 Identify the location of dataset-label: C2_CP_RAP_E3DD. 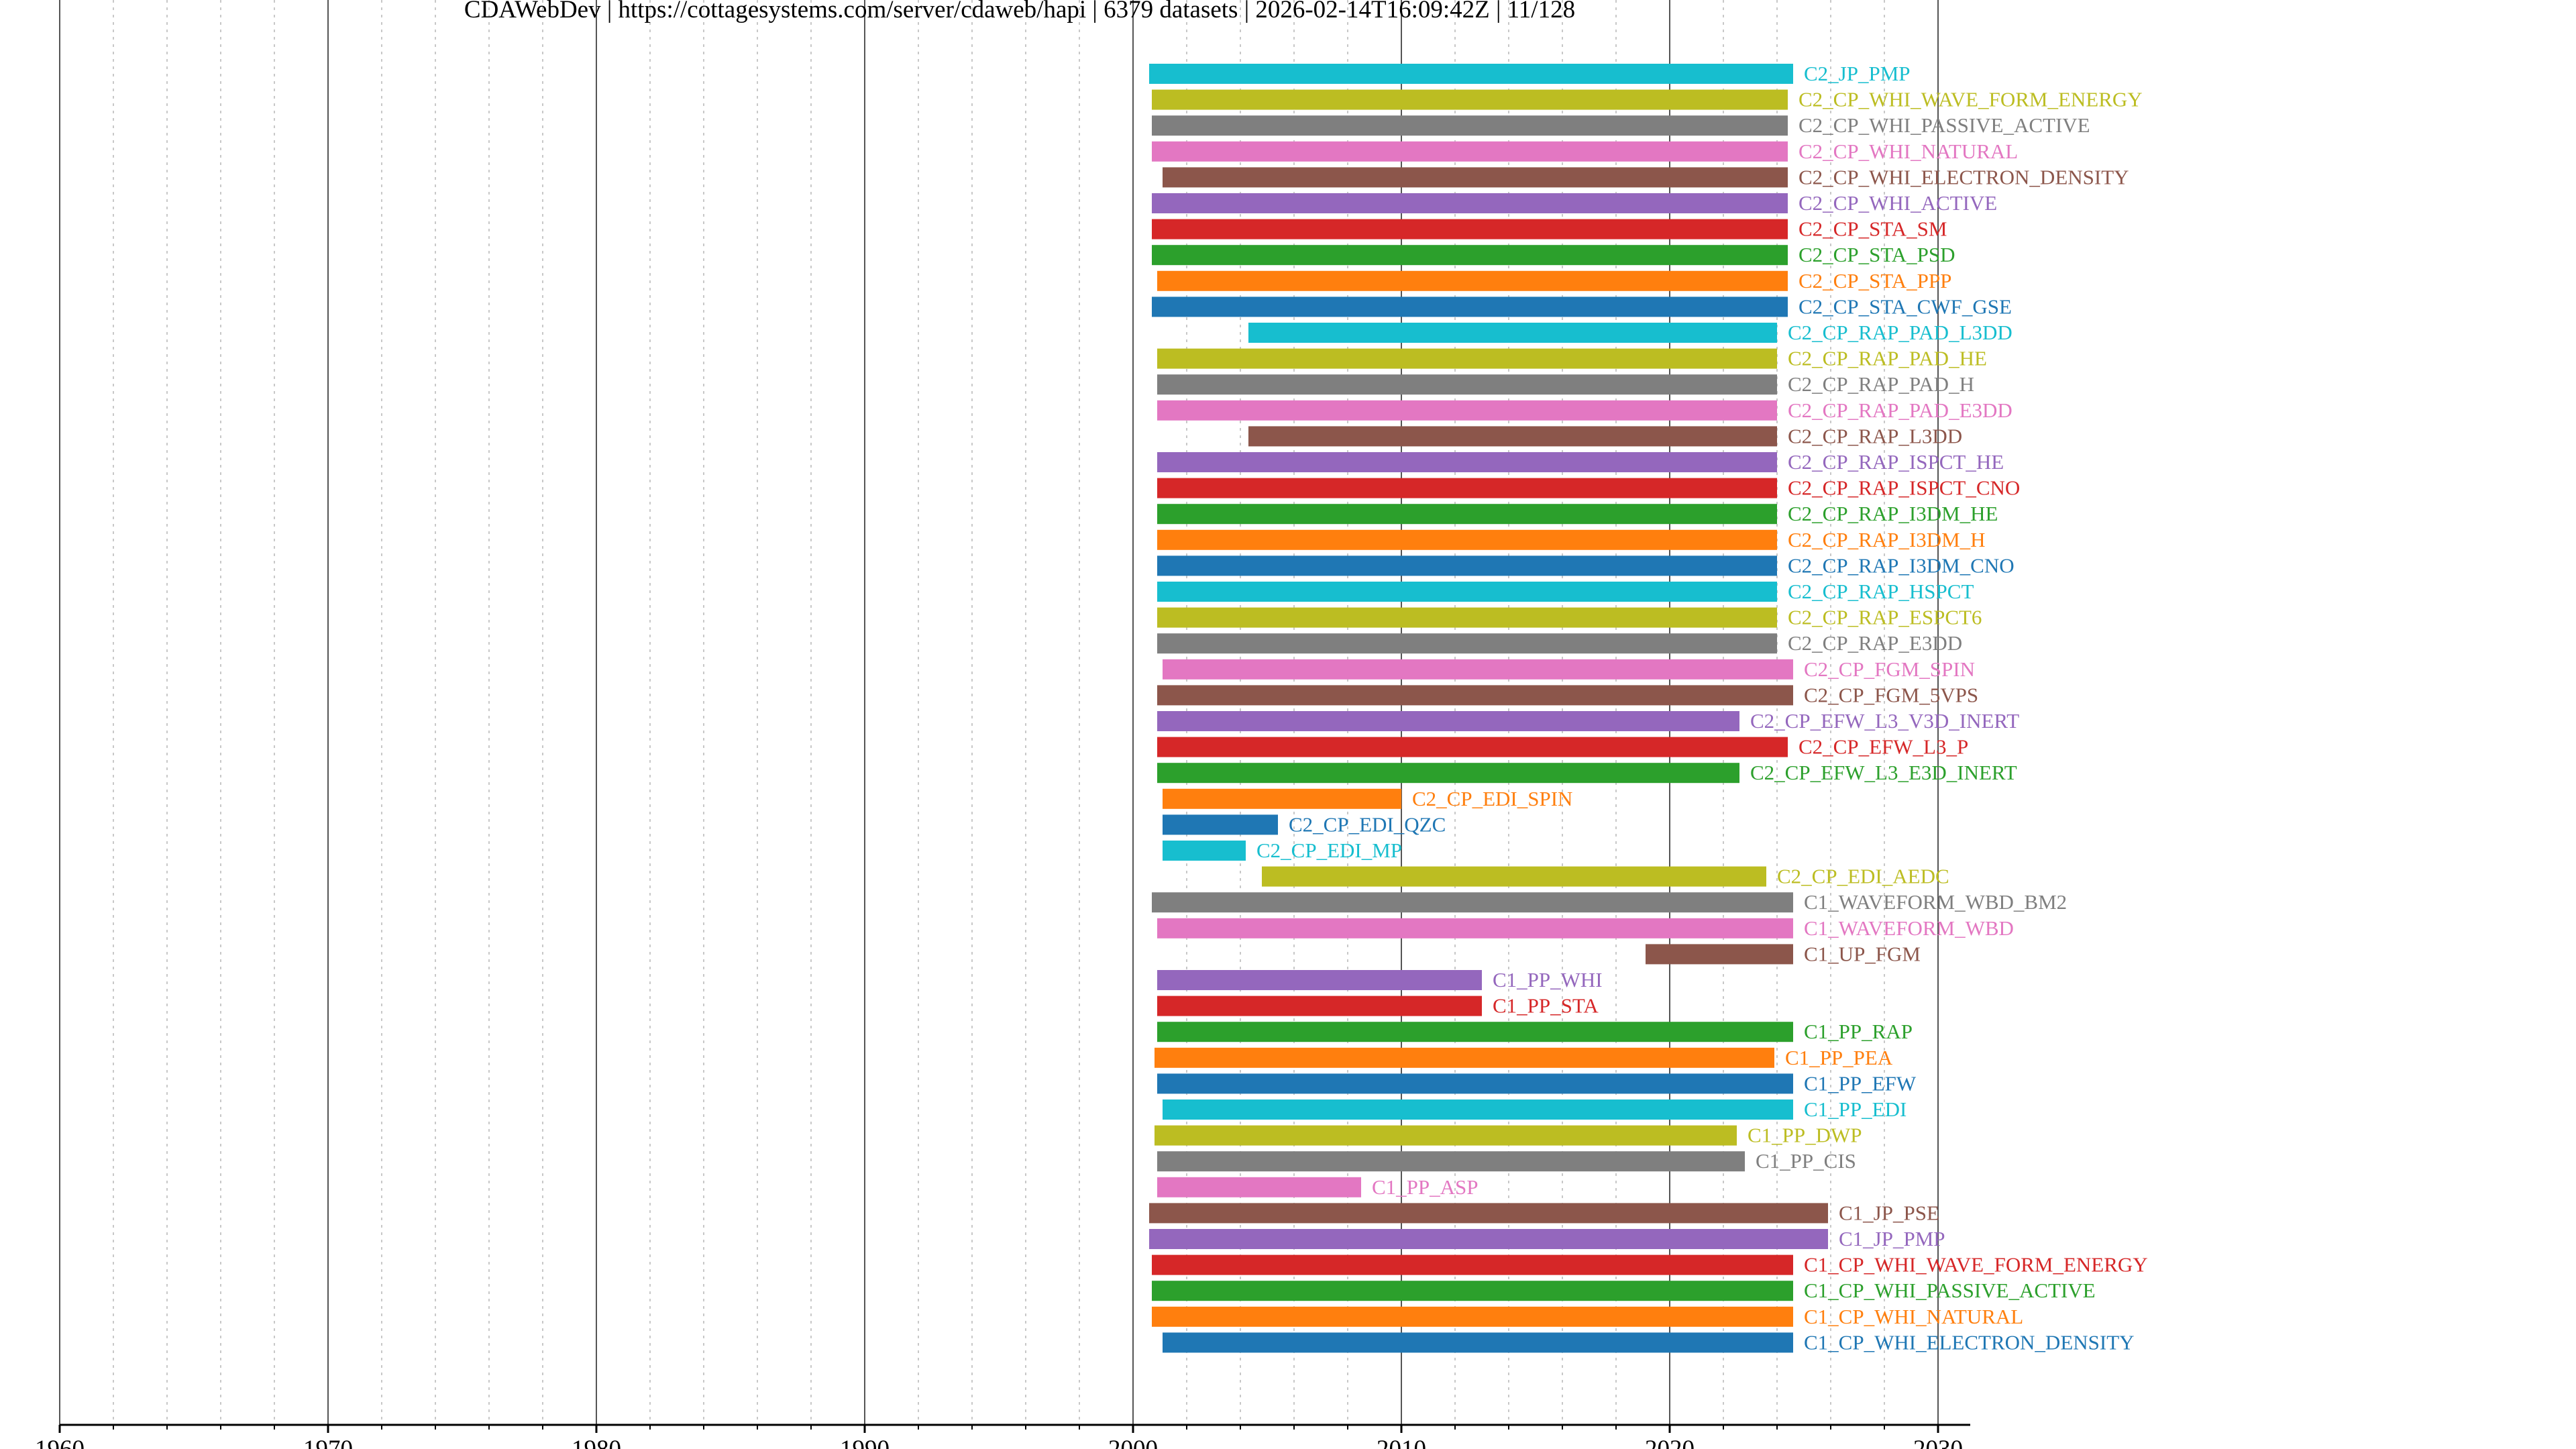
(1875, 643).